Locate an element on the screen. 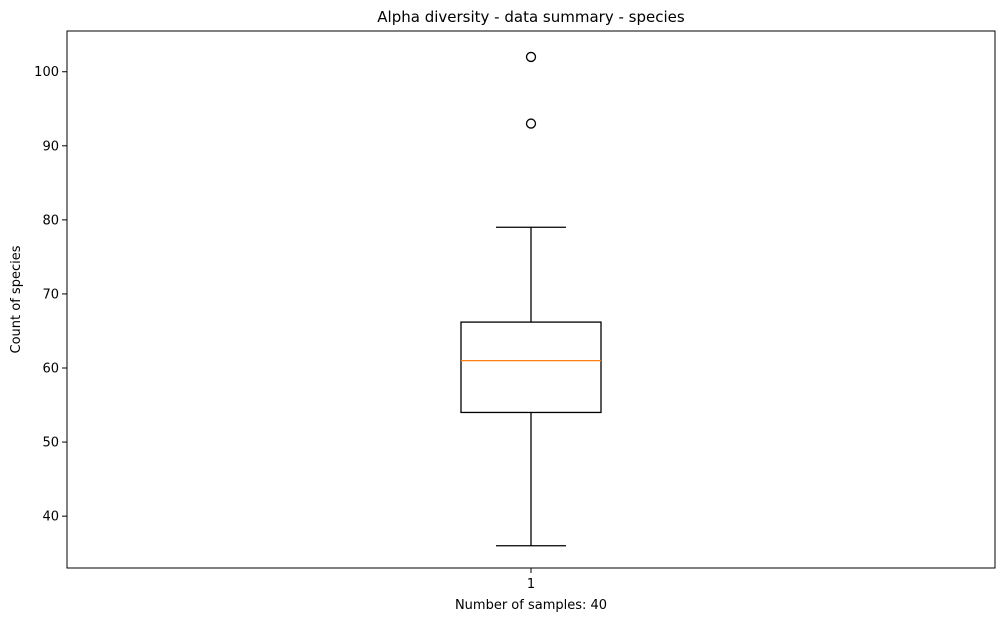 The width and height of the screenshot is (1005, 622). y-tick-label: 50 is located at coordinates (50, 443).